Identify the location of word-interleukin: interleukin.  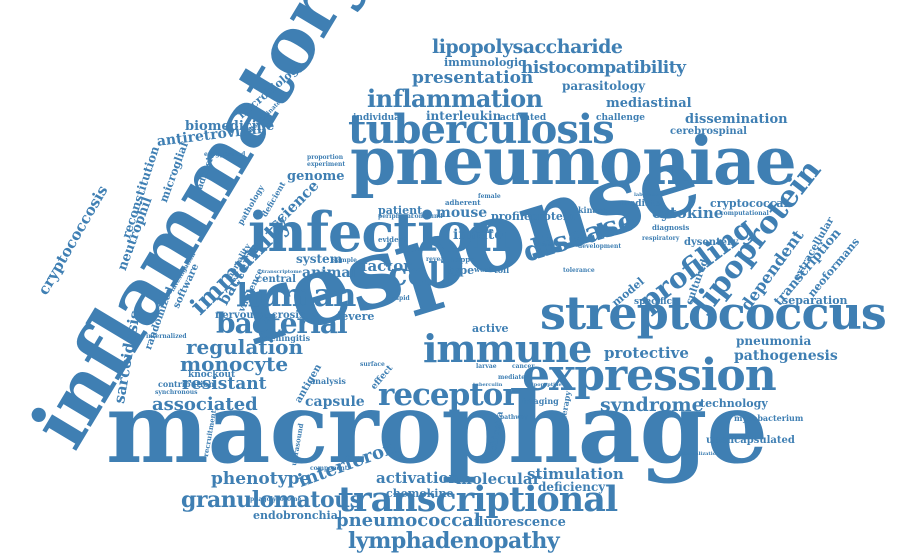
(464, 116).